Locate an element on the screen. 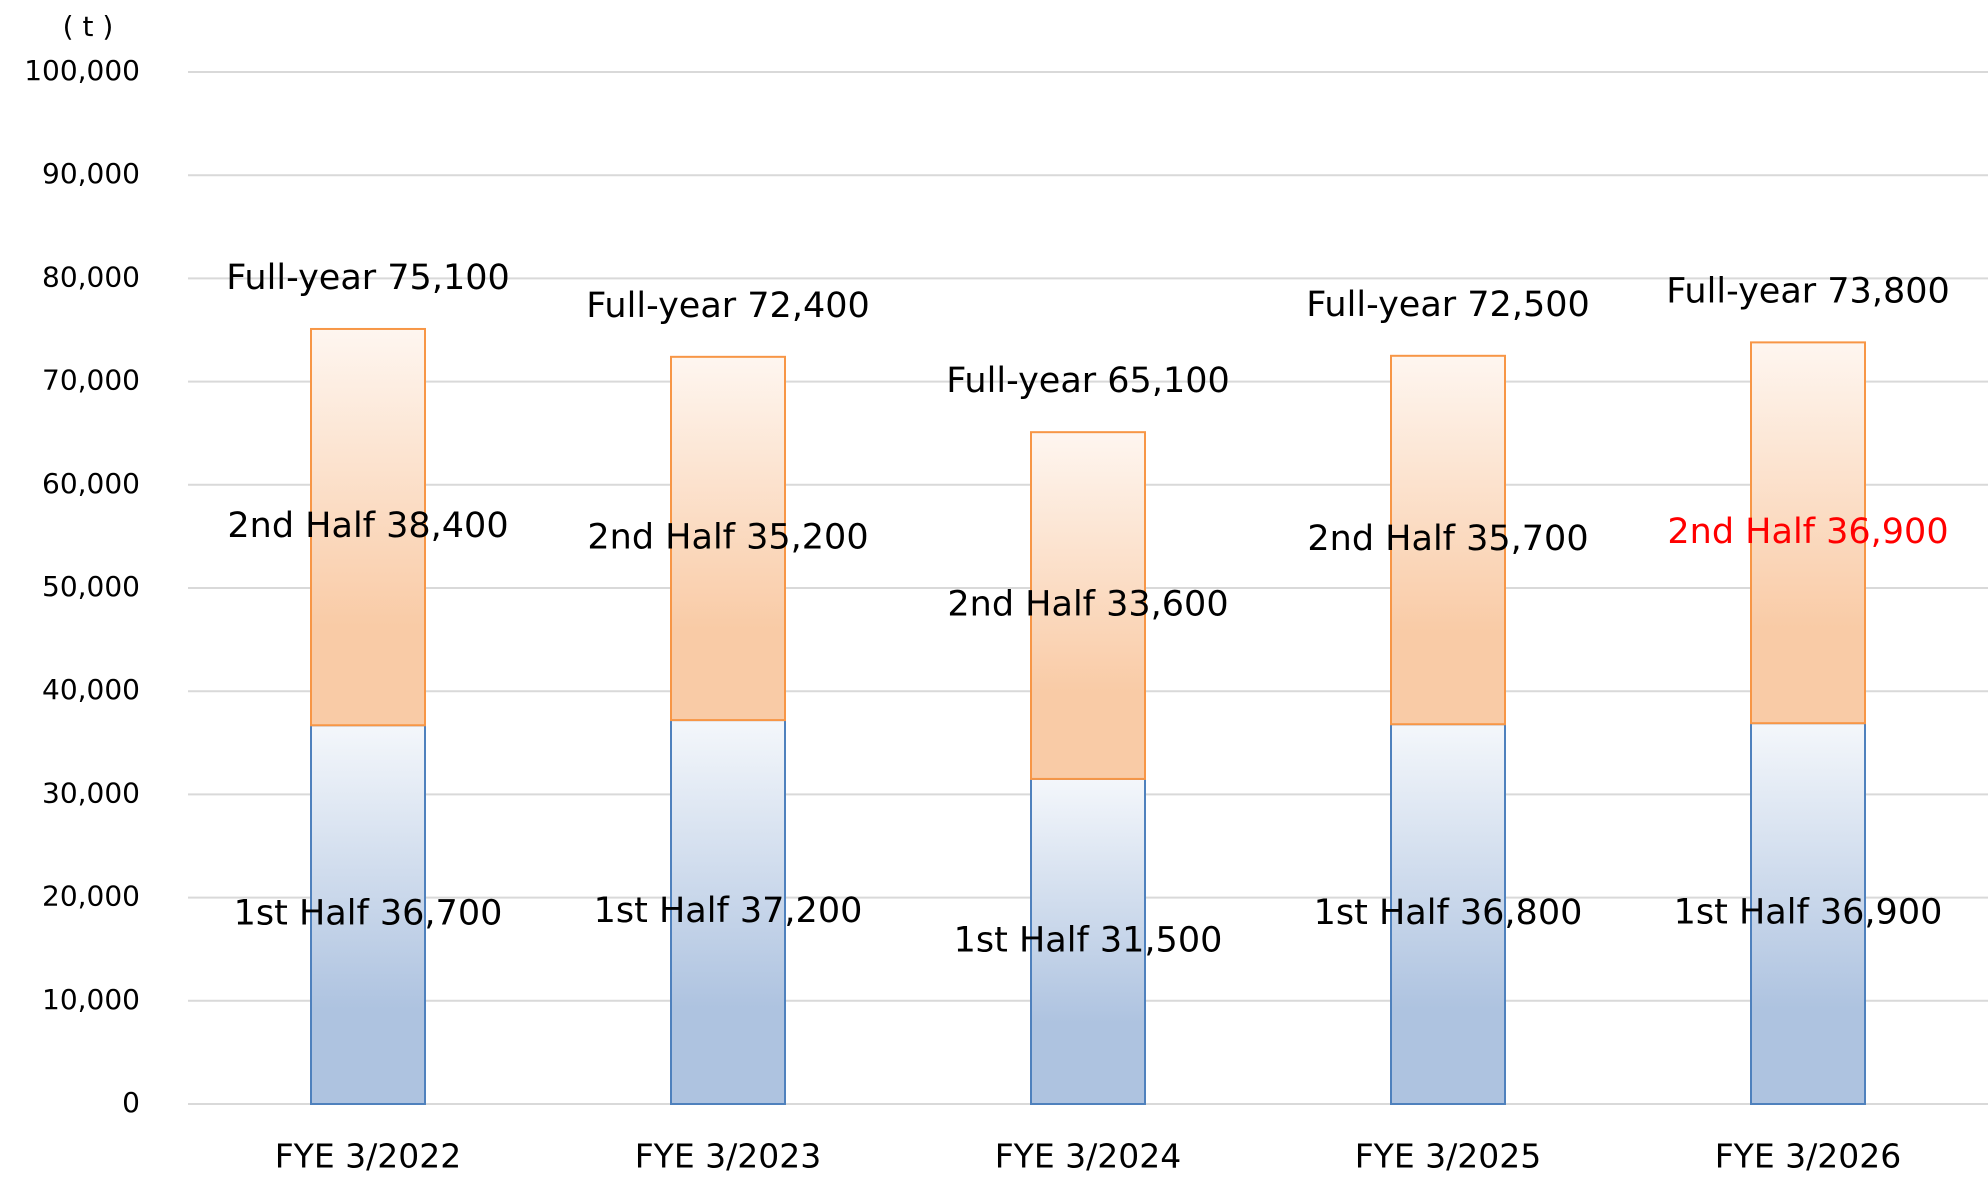 This screenshot has height=1178, width=1988. total-label: Full-year 65,100 is located at coordinates (1088, 381).